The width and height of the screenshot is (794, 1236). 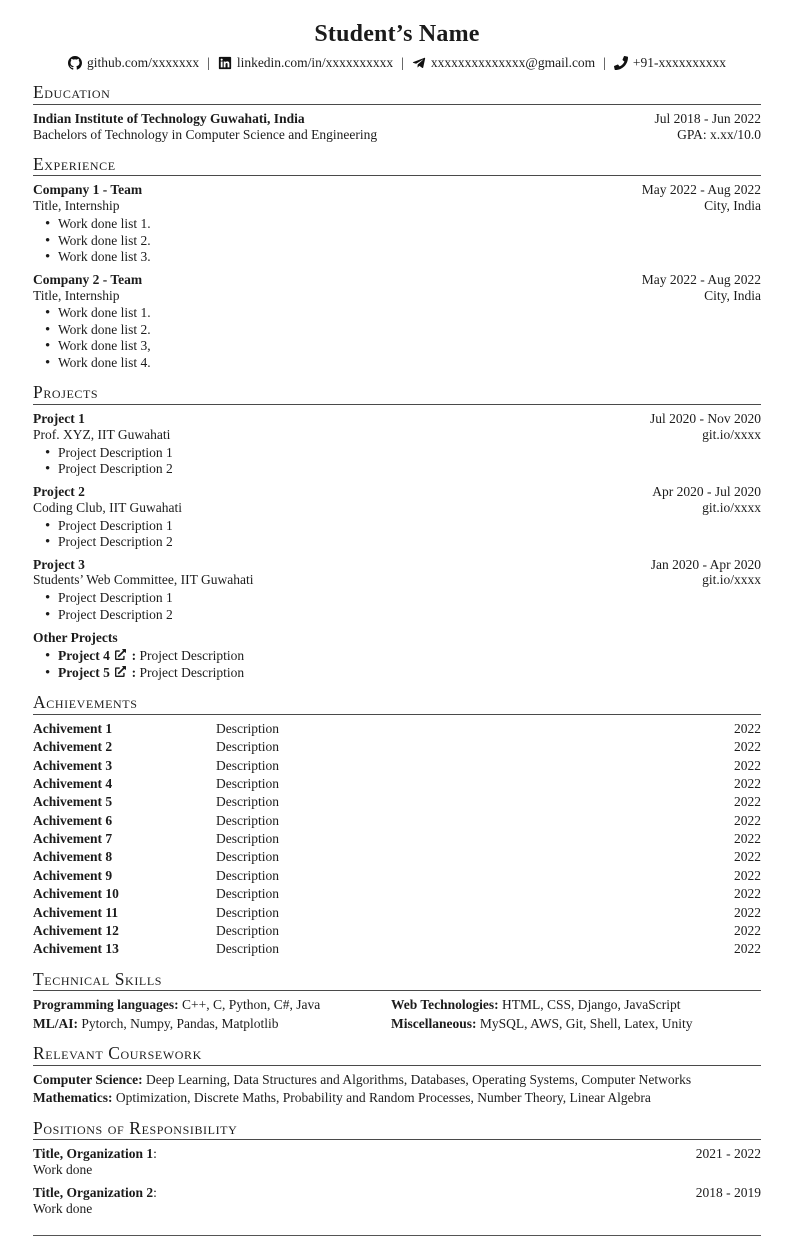 What do you see at coordinates (397, 857) in the screenshot?
I see `achievement-row: Achivement 8 Description 2022` at bounding box center [397, 857].